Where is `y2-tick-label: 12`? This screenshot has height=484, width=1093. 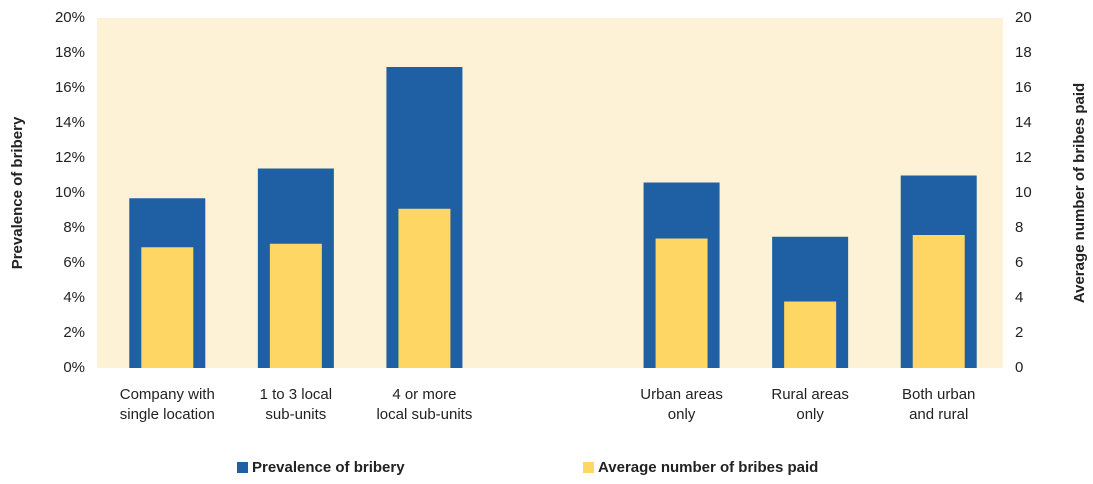 y2-tick-label: 12 is located at coordinates (1023, 157).